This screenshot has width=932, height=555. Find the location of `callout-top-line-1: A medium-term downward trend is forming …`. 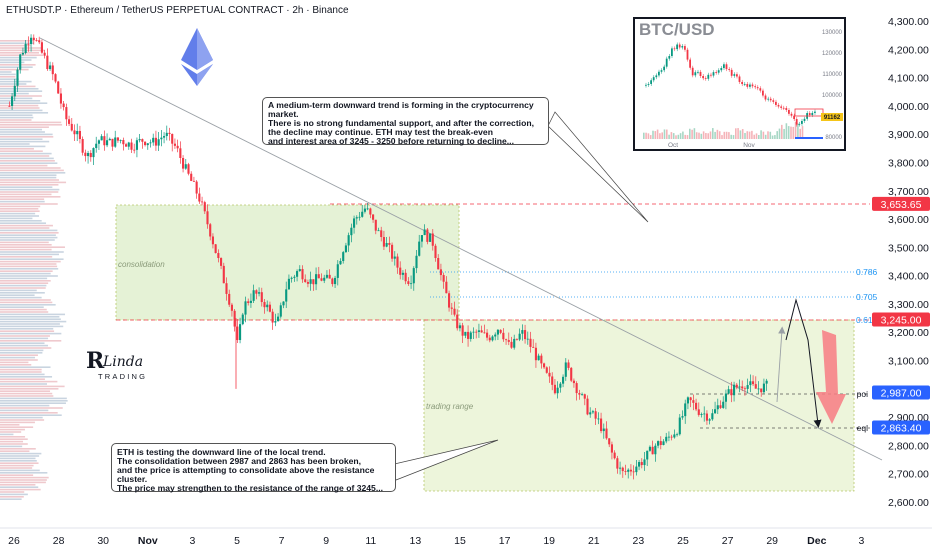

callout-top-line-1: A medium-term downward trend is forming … is located at coordinates (401, 110).